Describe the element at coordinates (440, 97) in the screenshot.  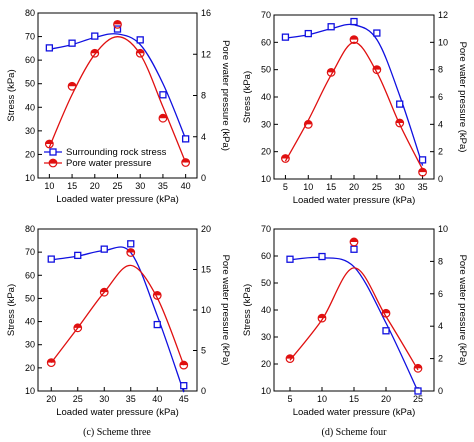
I see `y2-tick-label: 6` at that location.